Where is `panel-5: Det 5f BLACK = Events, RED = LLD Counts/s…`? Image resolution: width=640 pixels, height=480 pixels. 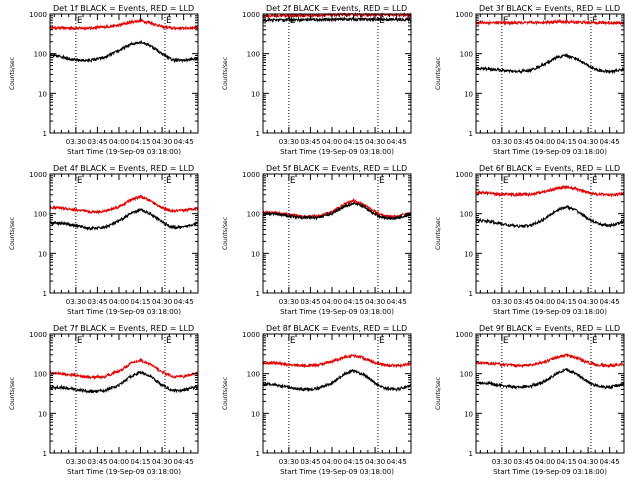 panel-5: Det 5f BLACK = Events, RED = LLD Counts/s… is located at coordinates (317, 240).